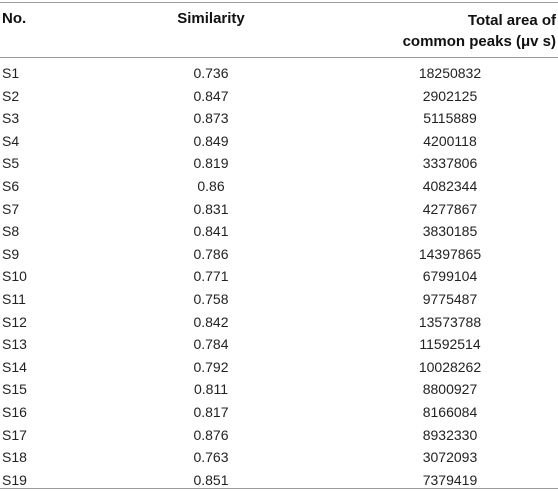 Image resolution: width=558 pixels, height=491 pixels. I want to click on cell-similarity: 0.876, so click(211, 434).